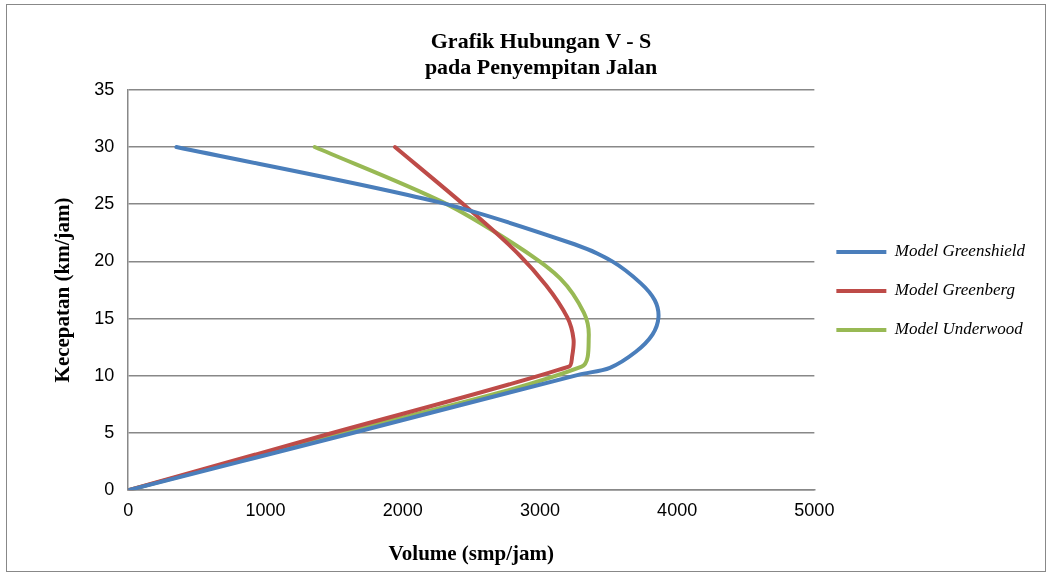 This screenshot has width=1052, height=576. I want to click on legend-label: Model Underwood, so click(958, 329).